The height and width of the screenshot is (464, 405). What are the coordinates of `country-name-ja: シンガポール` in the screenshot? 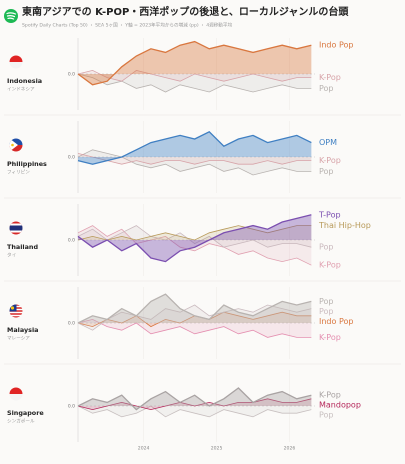 It's located at (21, 421).